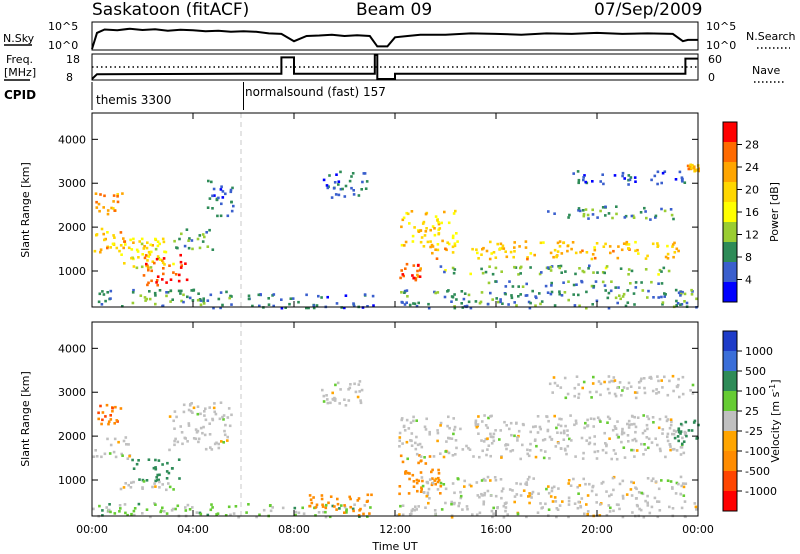 This screenshot has height=554, width=800. What do you see at coordinates (754, 431) in the screenshot?
I see `velocity-colorbar-tick-4: -25` at bounding box center [754, 431].